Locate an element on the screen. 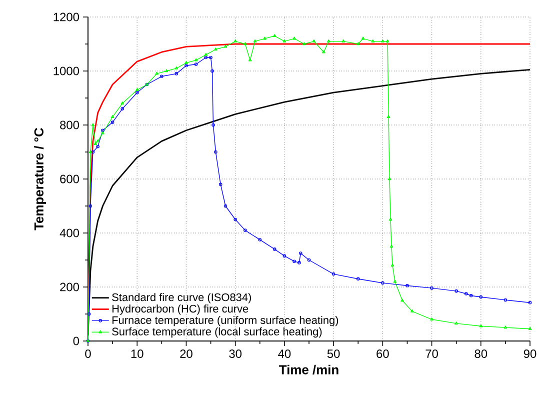  y-axis-title: Temperature / °C is located at coordinates (40, 179).